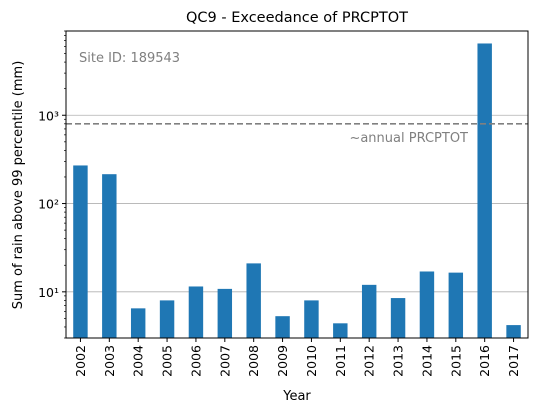  What do you see at coordinates (455, 361) in the screenshot?
I see `x-tick-label: 2015` at bounding box center [455, 361].